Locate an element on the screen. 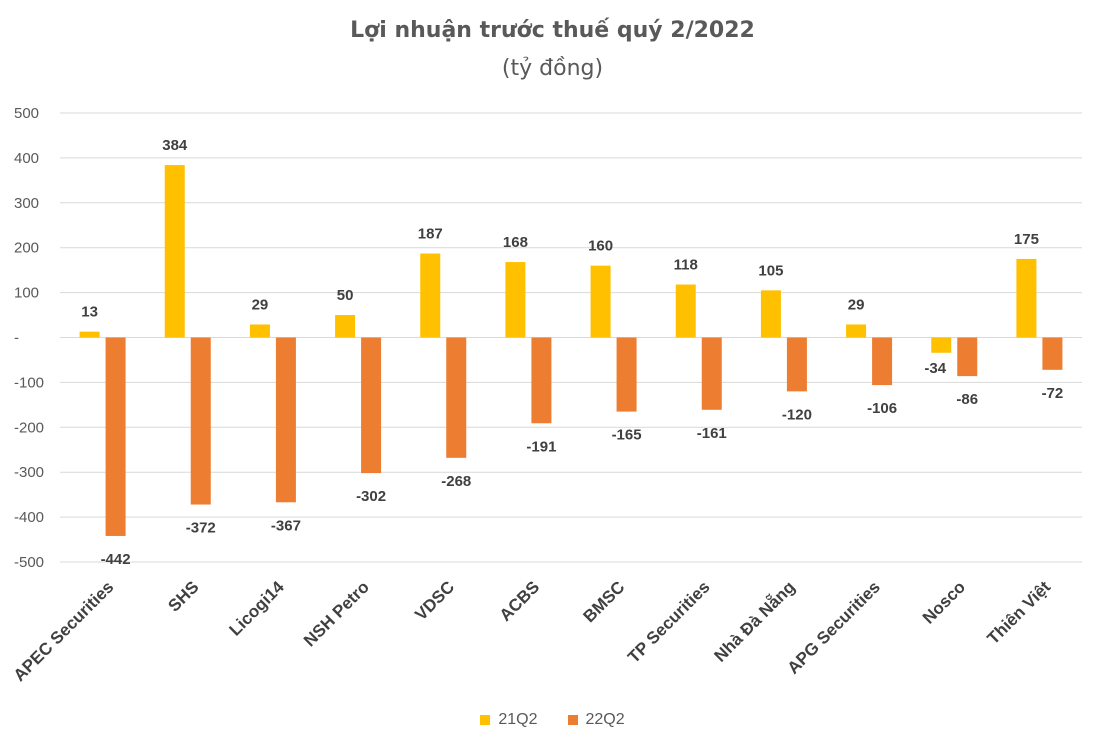 The width and height of the screenshot is (1105, 754). legend-swatch-22q2 is located at coordinates (572, 720).